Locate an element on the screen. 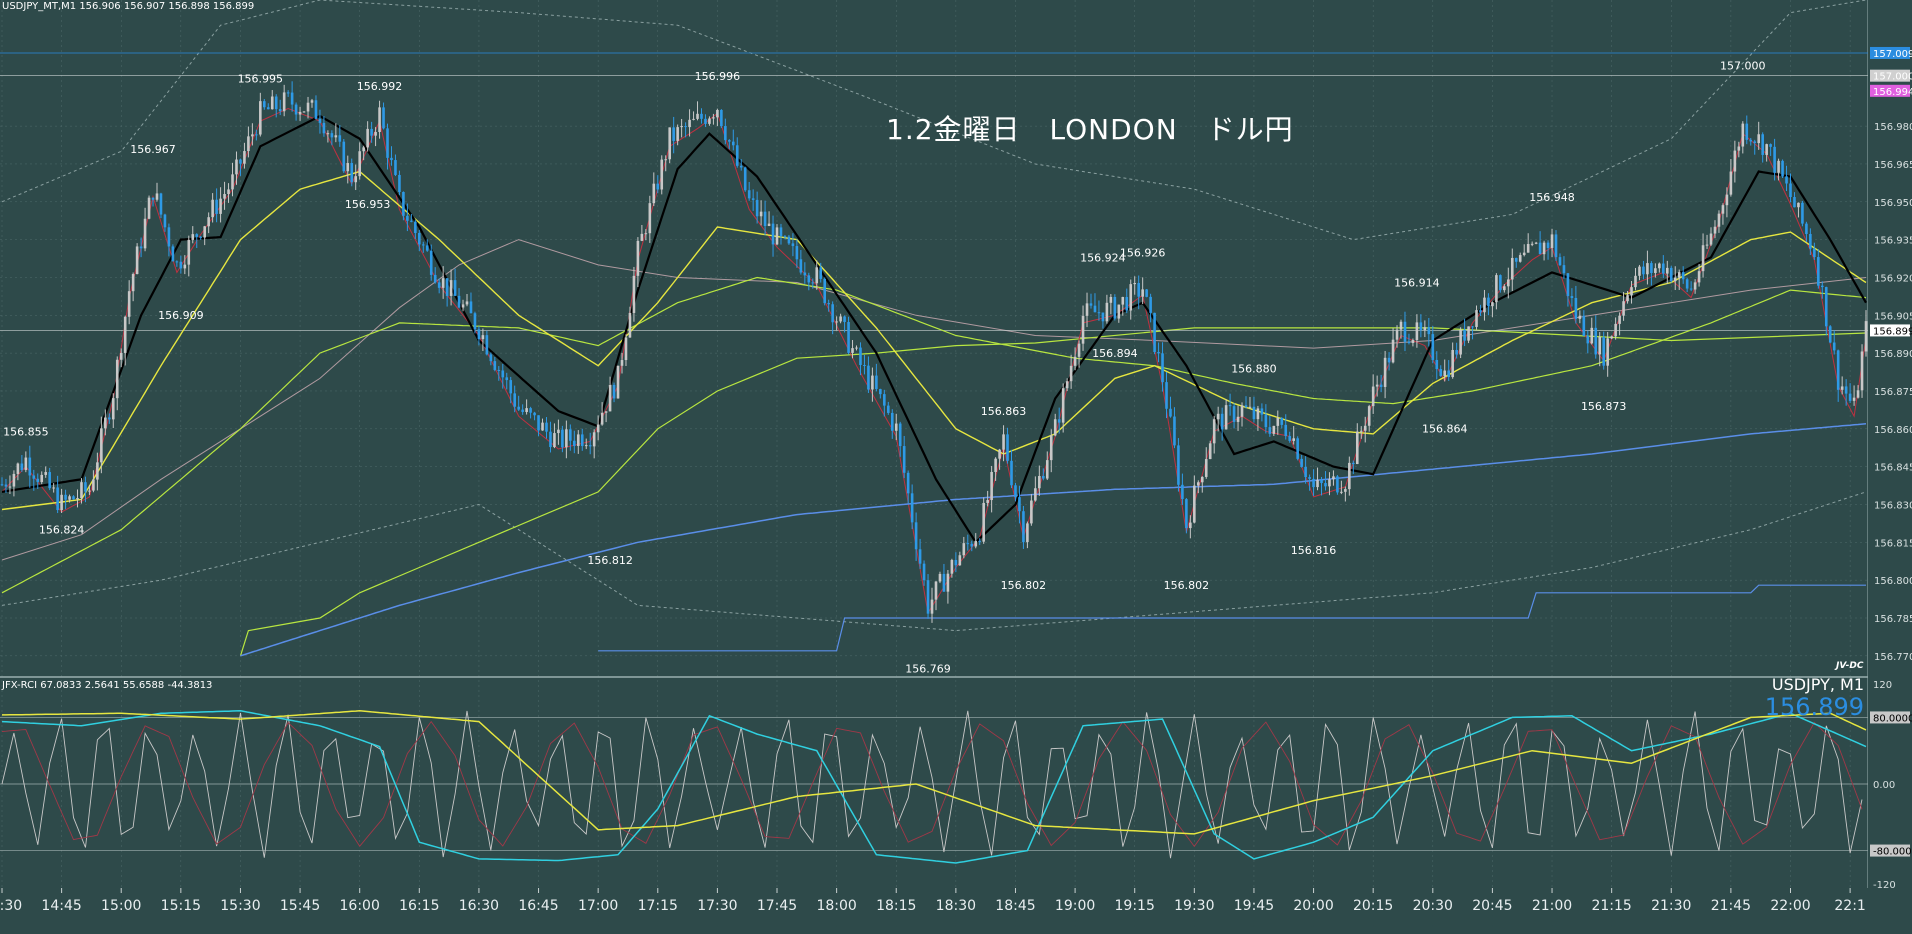 The image size is (1912, 934). price-annotation: 156.894 is located at coordinates (1115, 353).